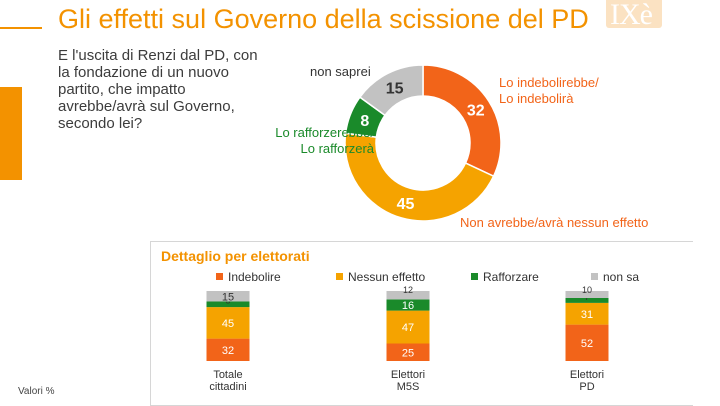 This screenshot has height=406, width=720. What do you see at coordinates (511, 277) in the screenshot?
I see `legend-label: Rafforzare` at bounding box center [511, 277].